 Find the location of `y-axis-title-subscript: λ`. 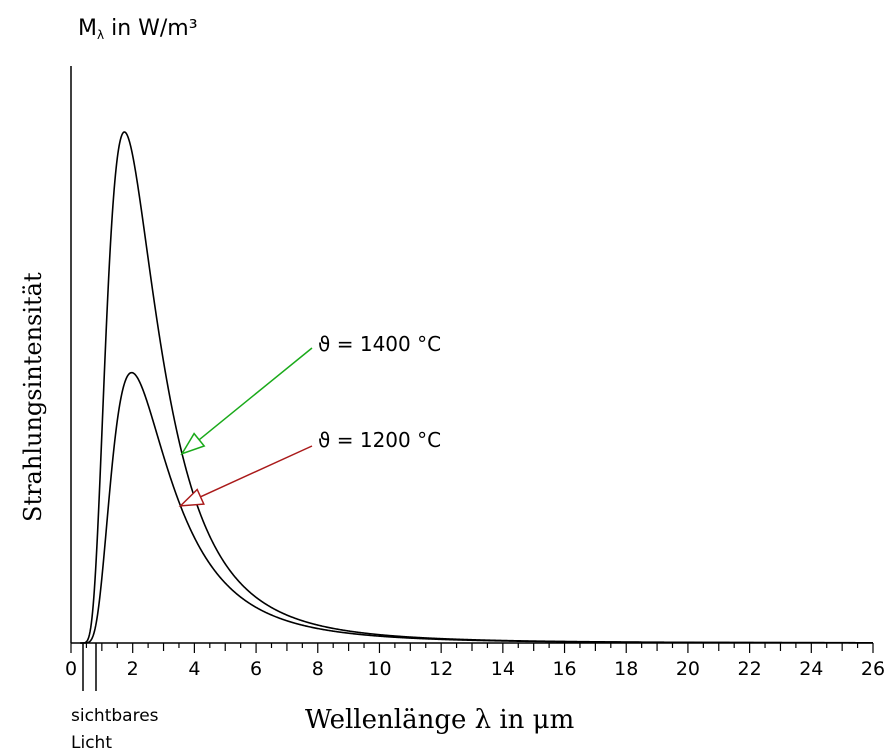

y-axis-title-subscript: λ is located at coordinates (100, 35).